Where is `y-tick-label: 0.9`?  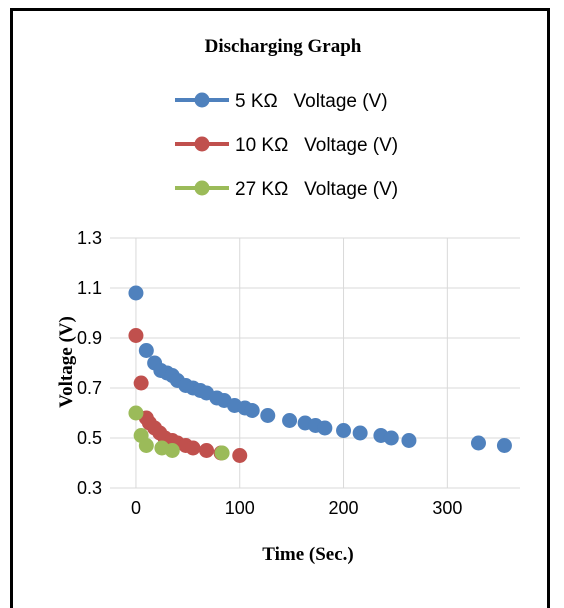
y-tick-label: 0.9 is located at coordinates (89, 338).